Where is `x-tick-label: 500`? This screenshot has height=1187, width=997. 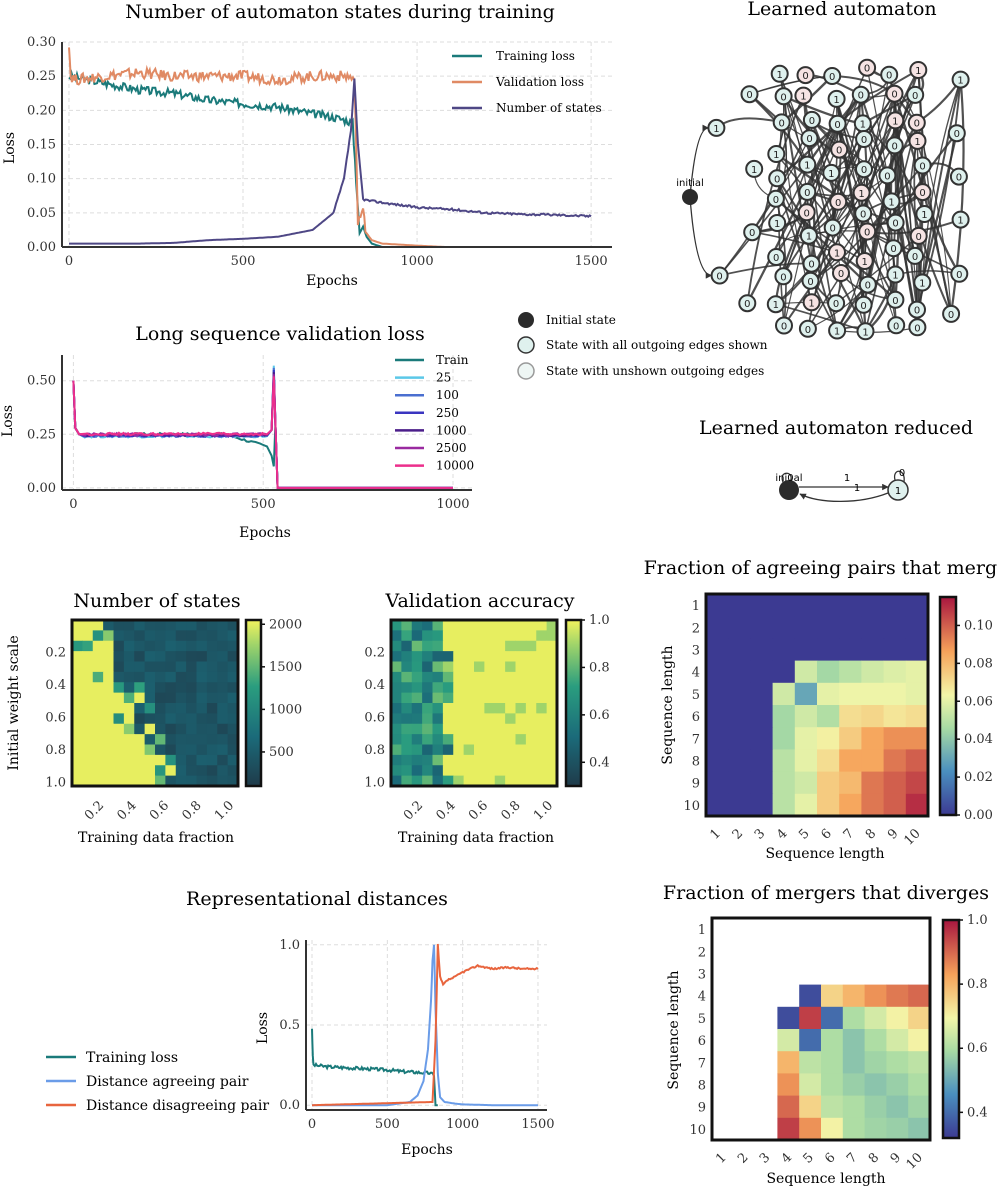 x-tick-label: 500 is located at coordinates (243, 261).